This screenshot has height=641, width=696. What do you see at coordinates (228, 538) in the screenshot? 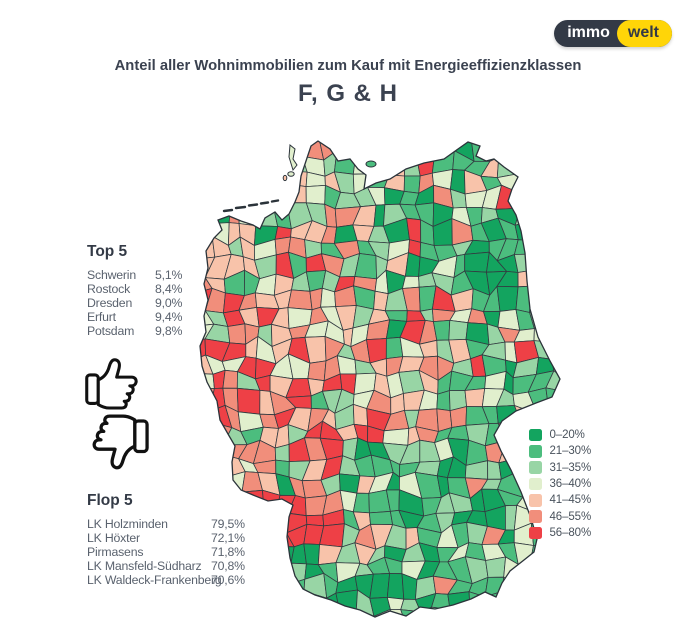
I see `region-value: 72,1%` at bounding box center [228, 538].